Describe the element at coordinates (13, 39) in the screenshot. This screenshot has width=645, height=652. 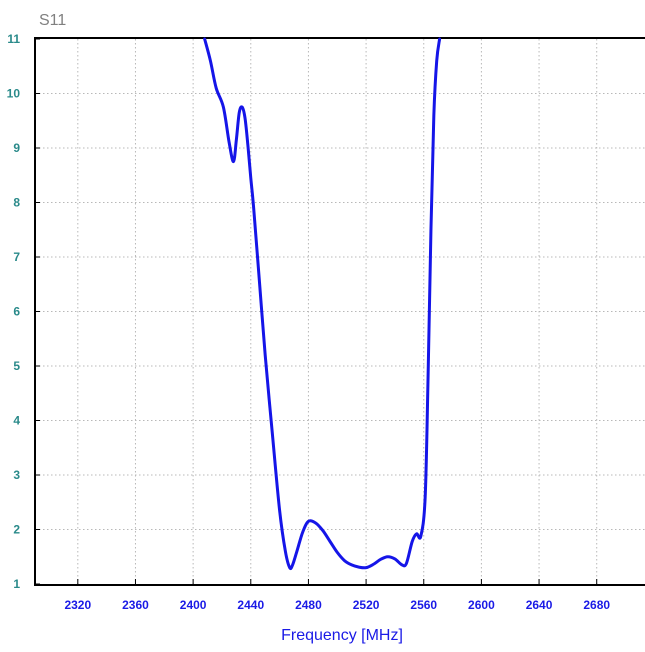
I see `y-tick-label: 11` at that location.